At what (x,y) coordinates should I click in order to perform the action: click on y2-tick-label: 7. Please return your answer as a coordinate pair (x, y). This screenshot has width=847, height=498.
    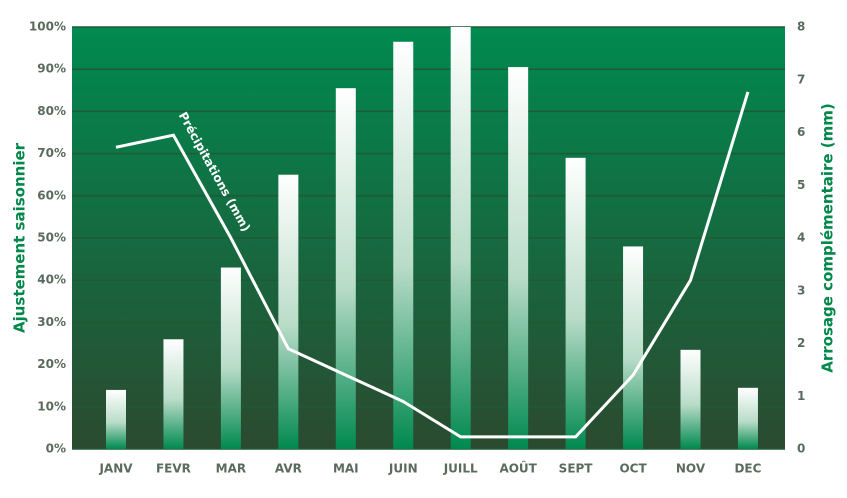
    Looking at the image, I should click on (801, 79).